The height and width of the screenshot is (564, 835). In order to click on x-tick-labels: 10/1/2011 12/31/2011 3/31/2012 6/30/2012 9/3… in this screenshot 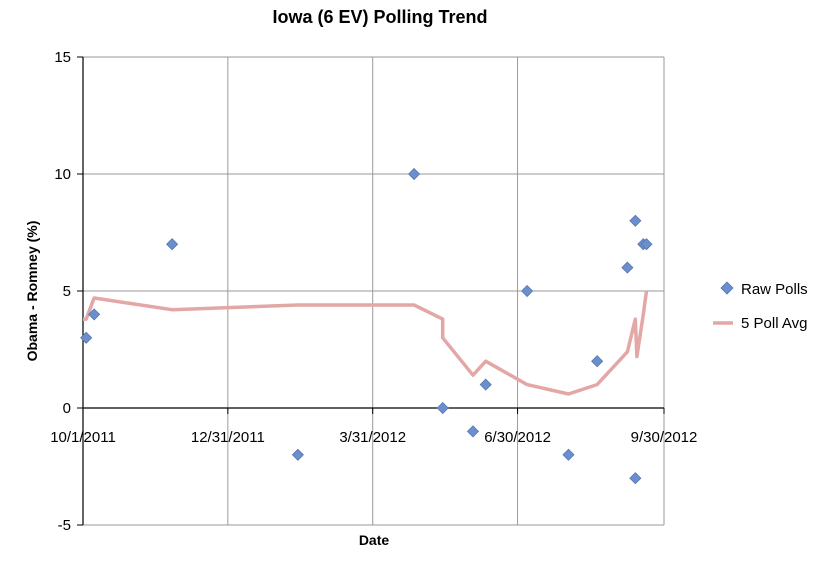, I will do `click(373, 437)`.